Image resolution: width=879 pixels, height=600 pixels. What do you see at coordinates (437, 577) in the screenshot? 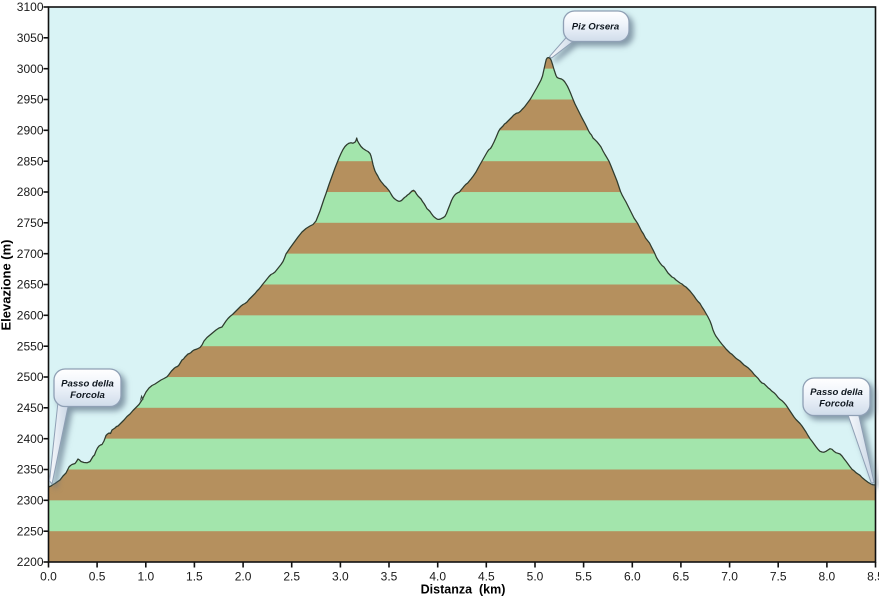
I see `svg-text: 4.0` at bounding box center [437, 577].